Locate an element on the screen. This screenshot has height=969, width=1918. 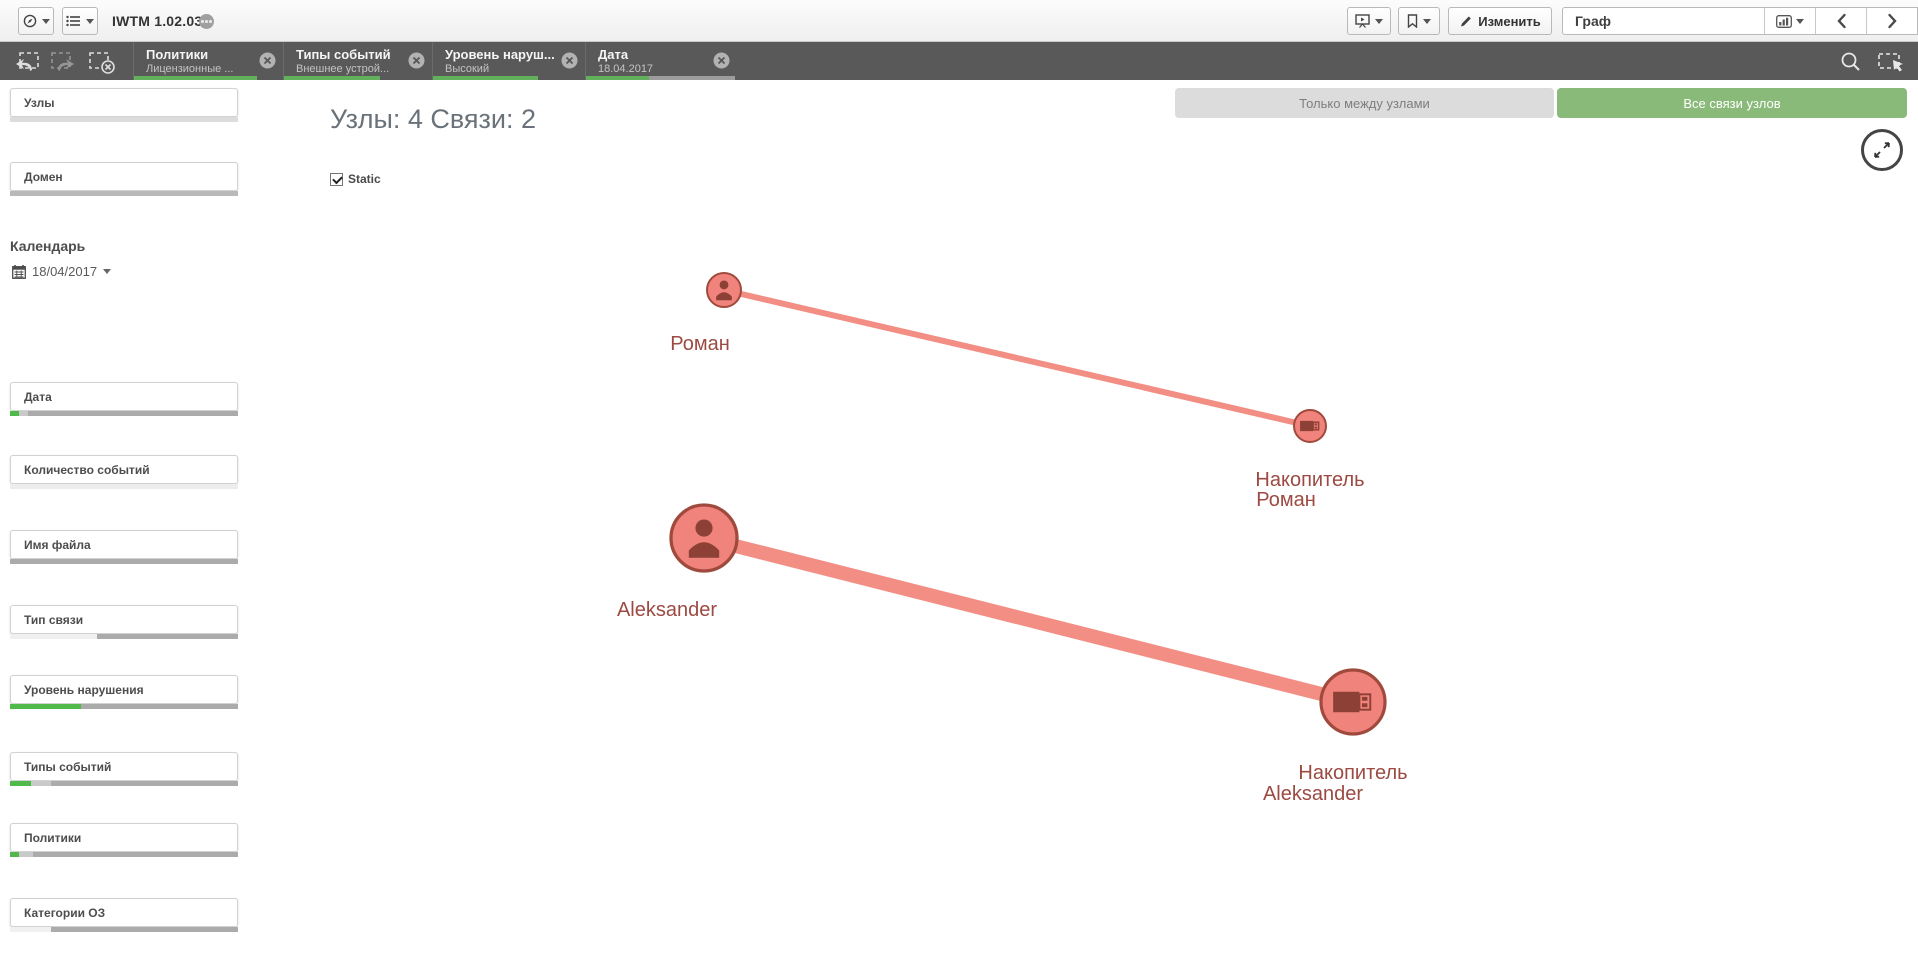
listbox-label: Количество событий is located at coordinates (87, 469).